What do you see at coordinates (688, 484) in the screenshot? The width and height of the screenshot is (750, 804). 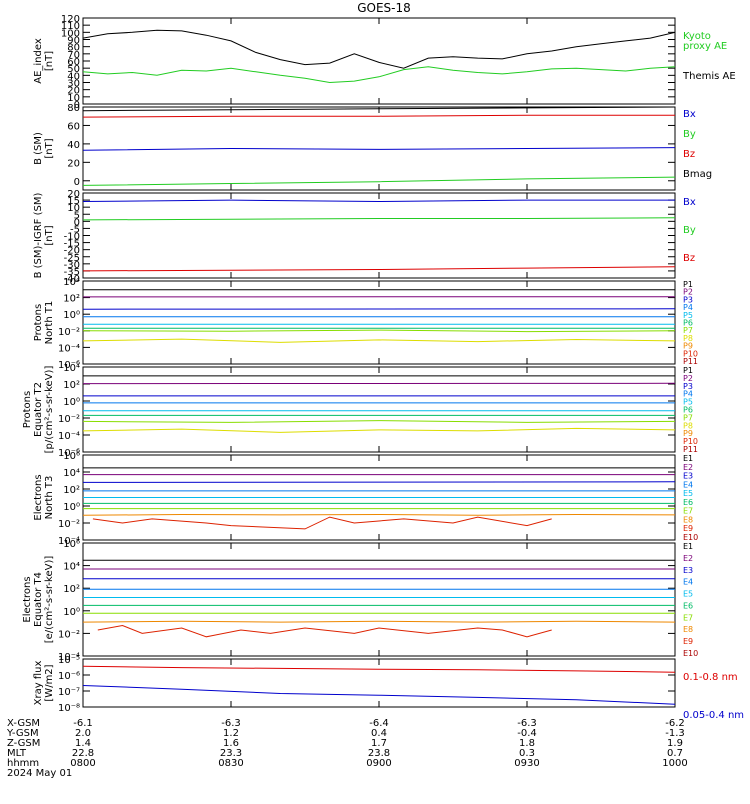 I see `en-legend-item: E4` at bounding box center [688, 484].